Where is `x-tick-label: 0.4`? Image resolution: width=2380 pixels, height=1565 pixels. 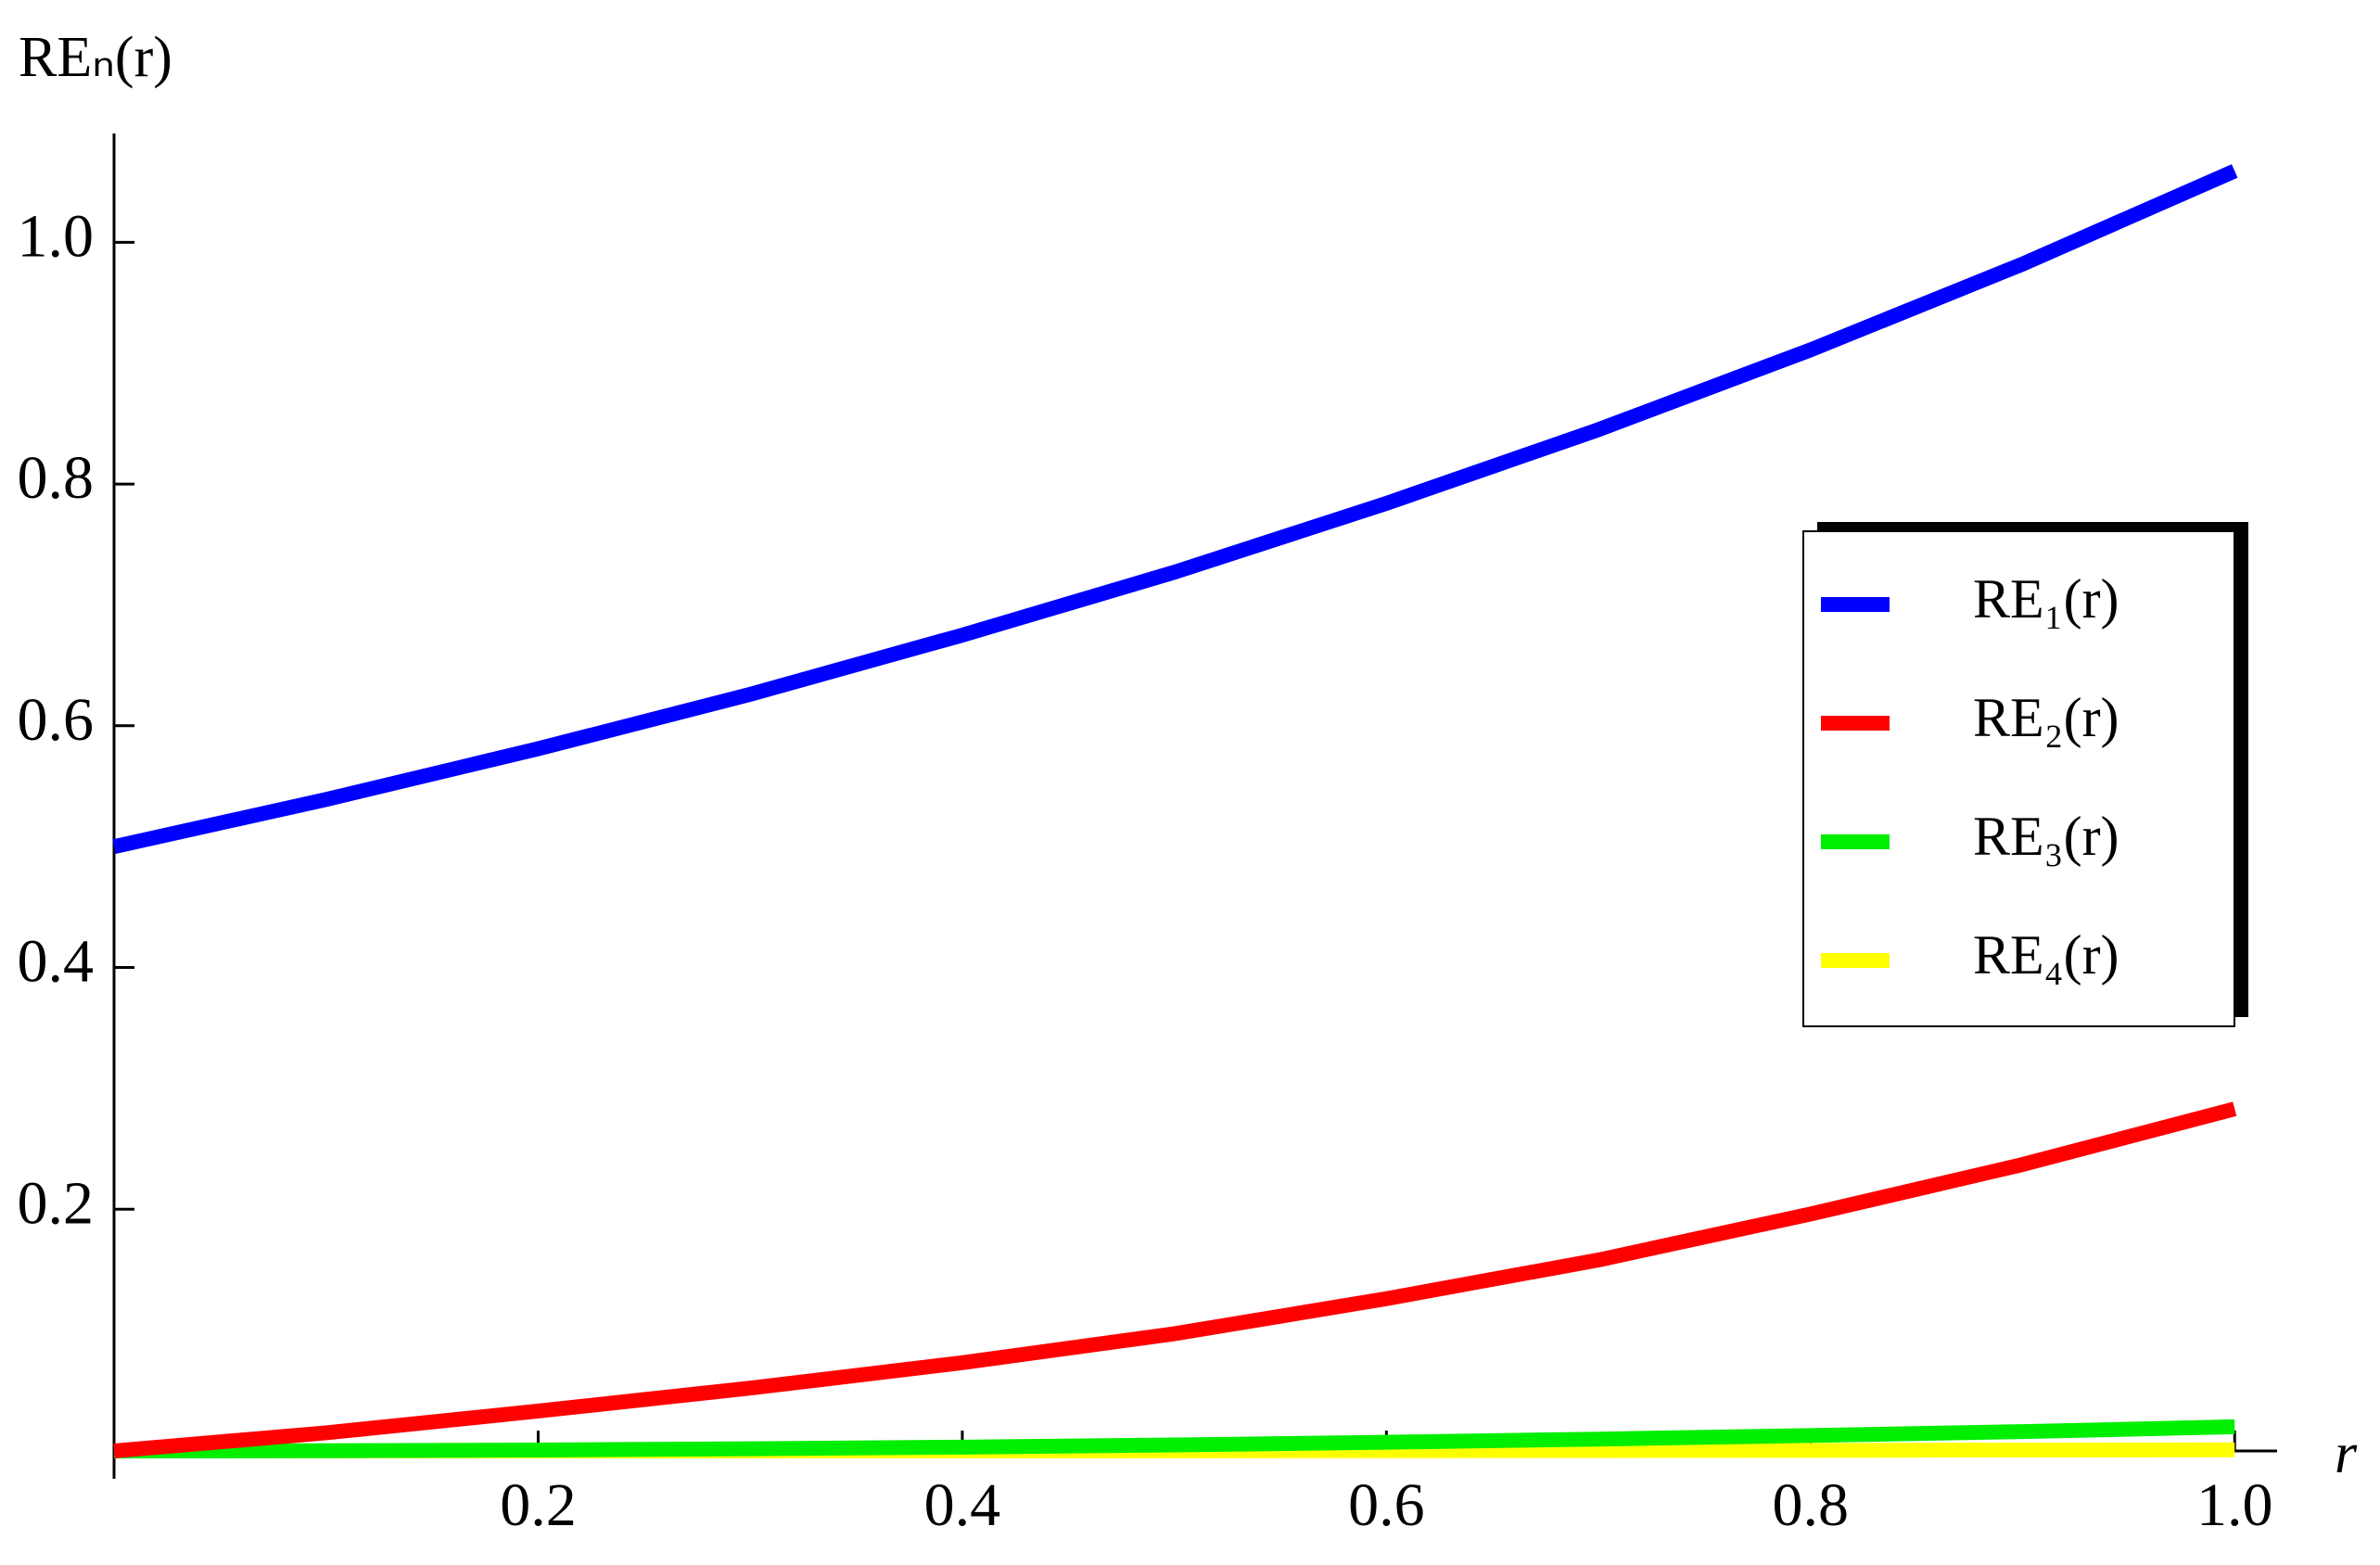 x-tick-label: 0.4 is located at coordinates (962, 1505).